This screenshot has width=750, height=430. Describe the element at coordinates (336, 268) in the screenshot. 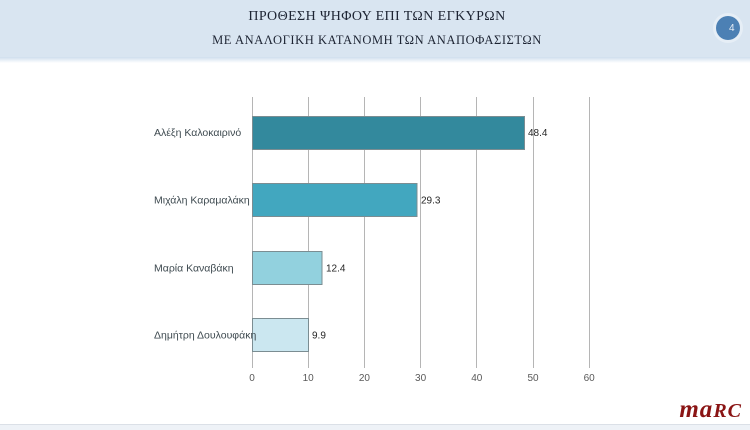

I see `svg-text: 12.4` at that location.